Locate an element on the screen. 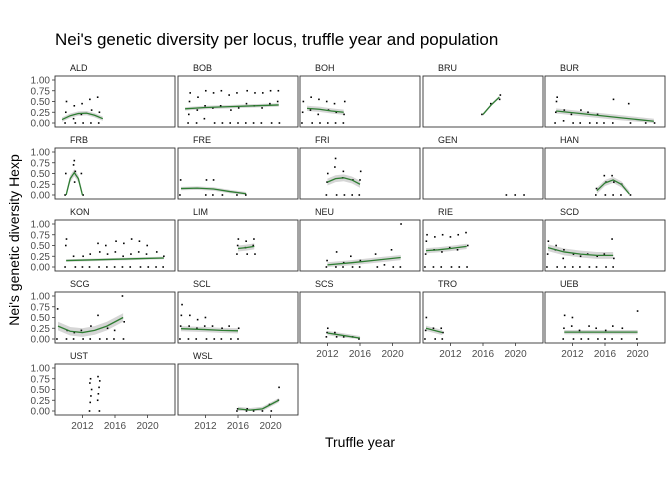 This screenshot has width=672, height=480. facet-label: BOH is located at coordinates (325, 68).